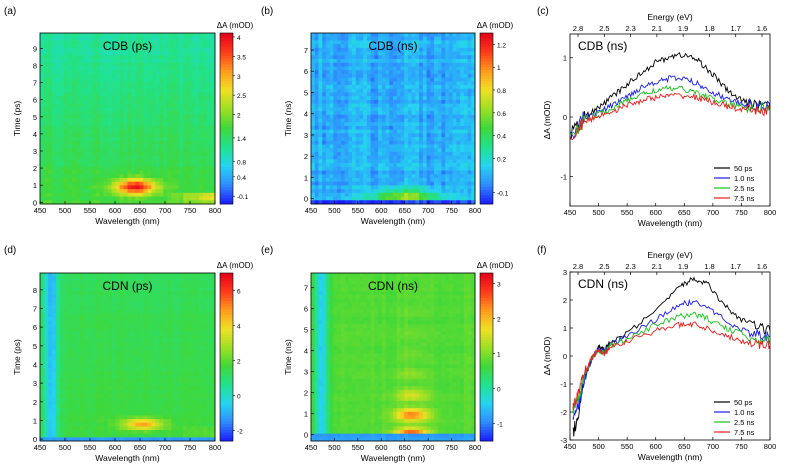 The width and height of the screenshot is (786, 474). Describe the element at coordinates (128, 119) in the screenshot. I see `heatmap-cells` at that location.